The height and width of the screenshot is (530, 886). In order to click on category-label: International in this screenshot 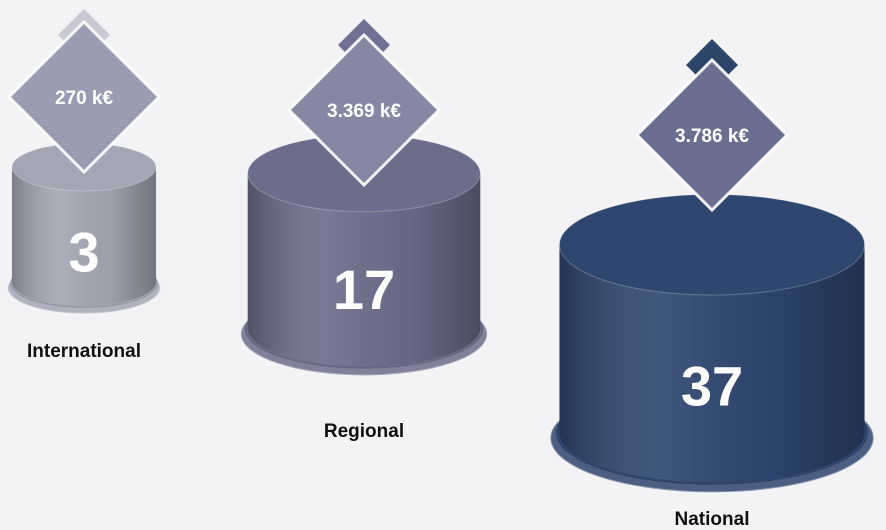, I will do `click(84, 351)`.